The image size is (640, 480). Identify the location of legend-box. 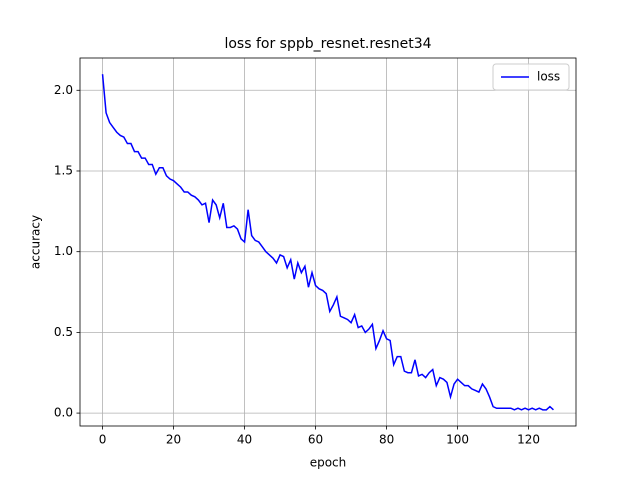
(531, 77).